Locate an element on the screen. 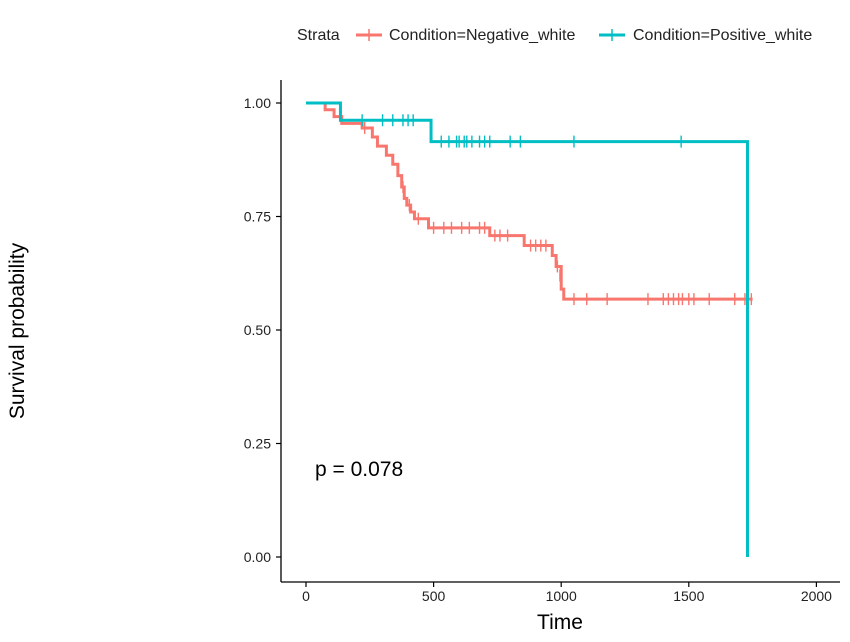  x-tick-label: 0 is located at coordinates (306, 596).